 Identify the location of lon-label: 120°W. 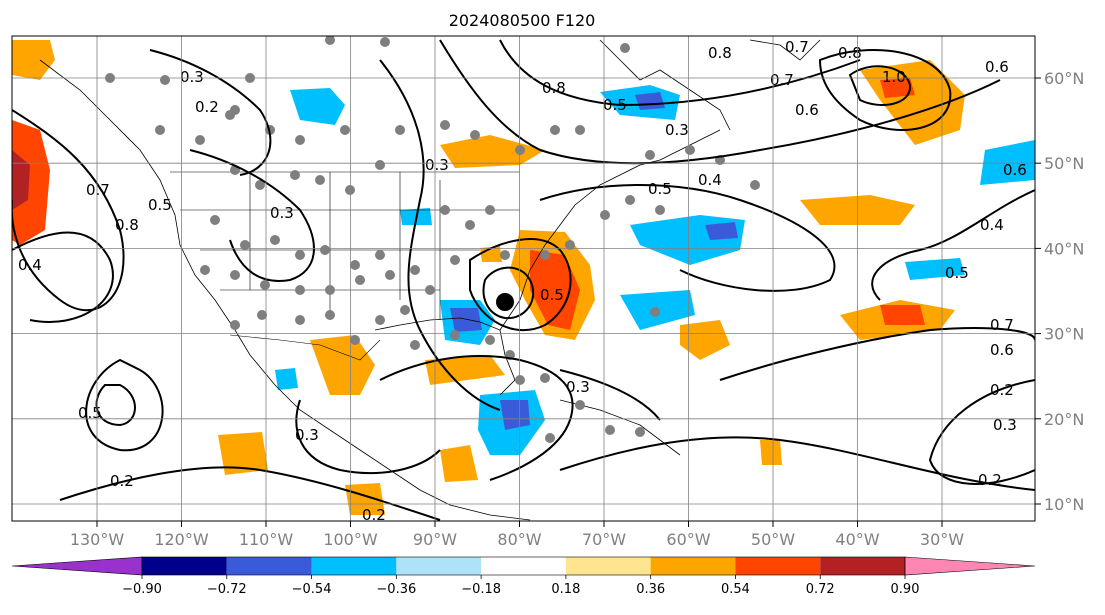
(181, 539).